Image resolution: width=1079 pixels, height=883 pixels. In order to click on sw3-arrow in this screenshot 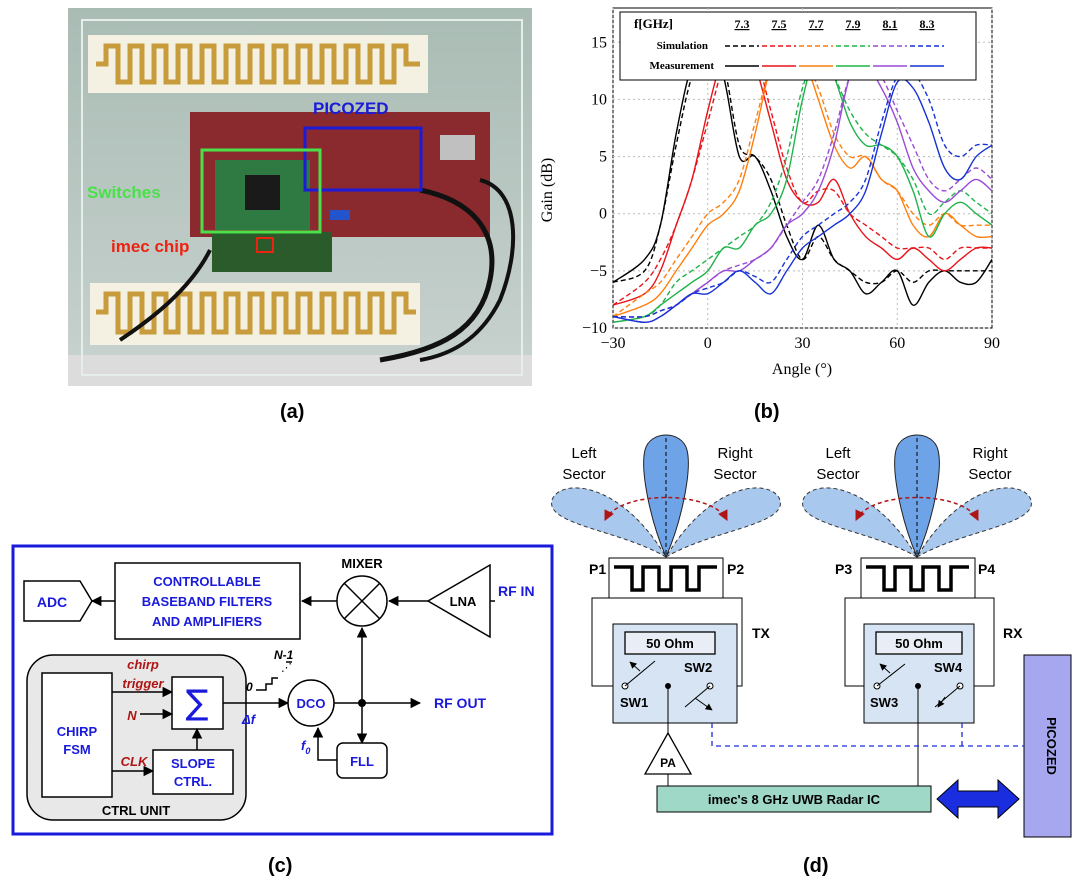, I will do `click(885, 668)`.